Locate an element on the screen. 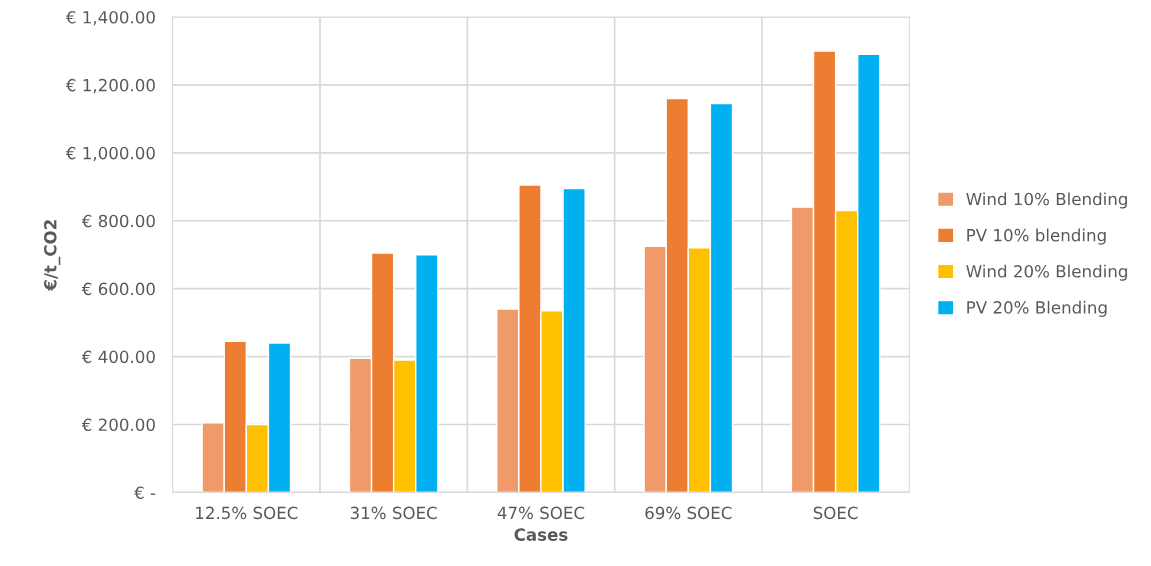  legend-label: Wind 10% Blending is located at coordinates (1046, 200).